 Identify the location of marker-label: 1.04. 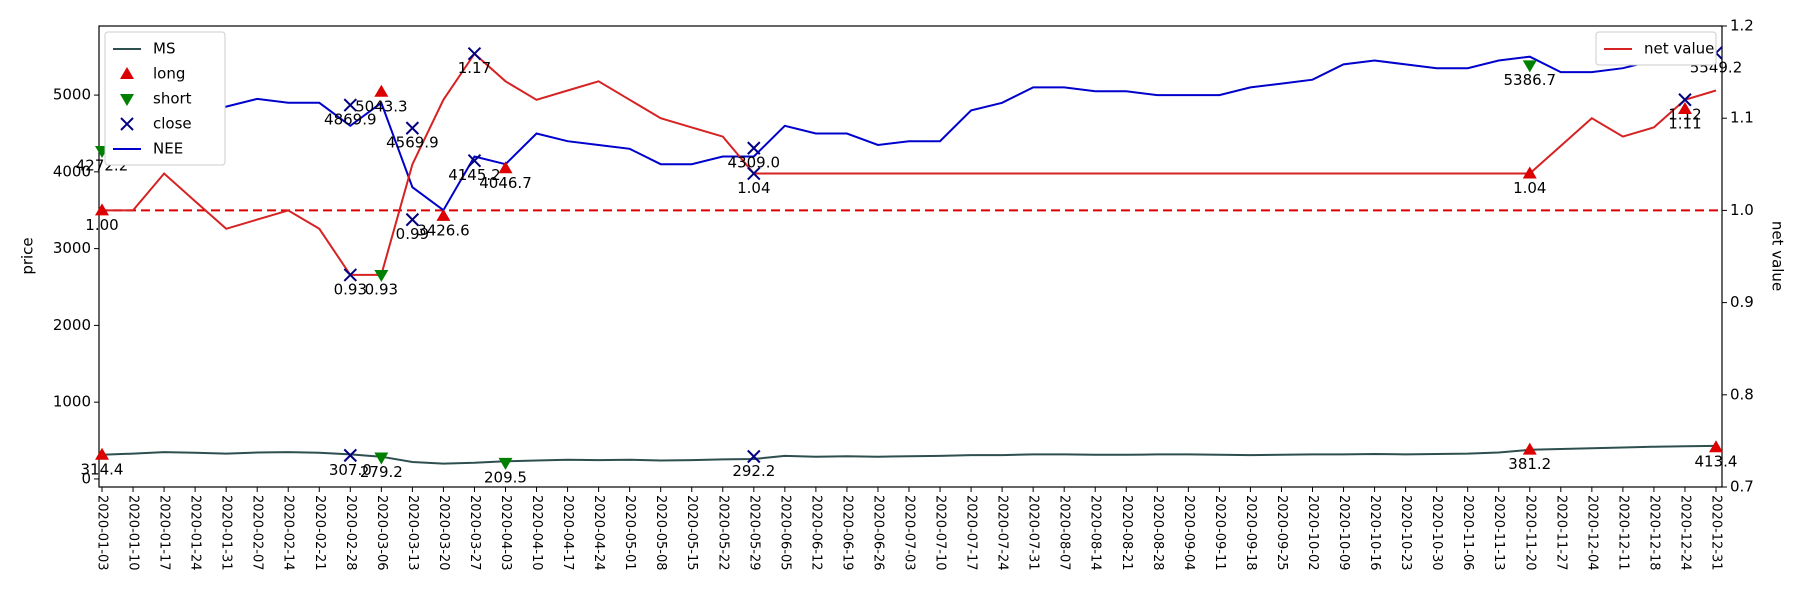
(1529, 188).